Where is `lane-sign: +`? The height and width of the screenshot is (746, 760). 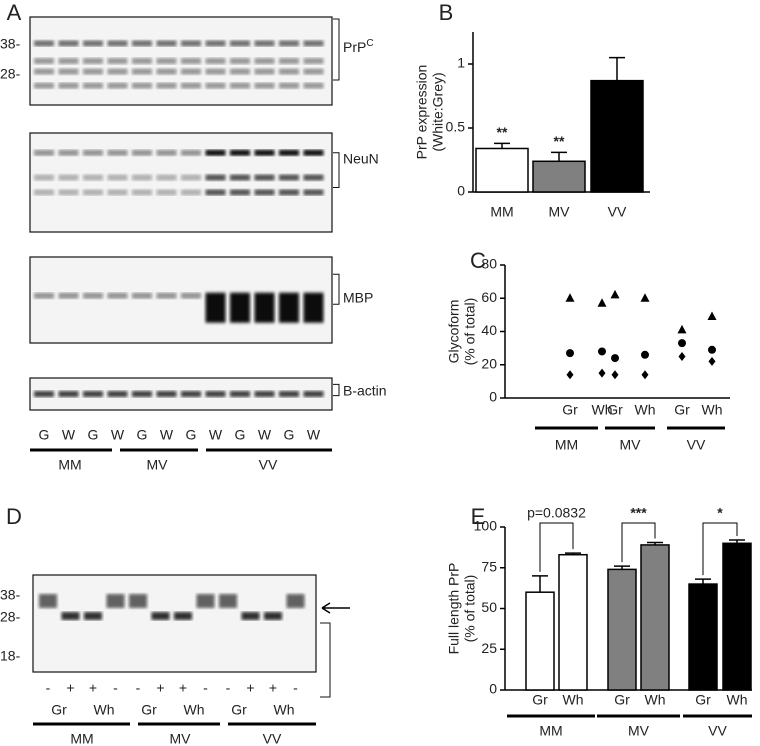
lane-sign: + is located at coordinates (70, 688).